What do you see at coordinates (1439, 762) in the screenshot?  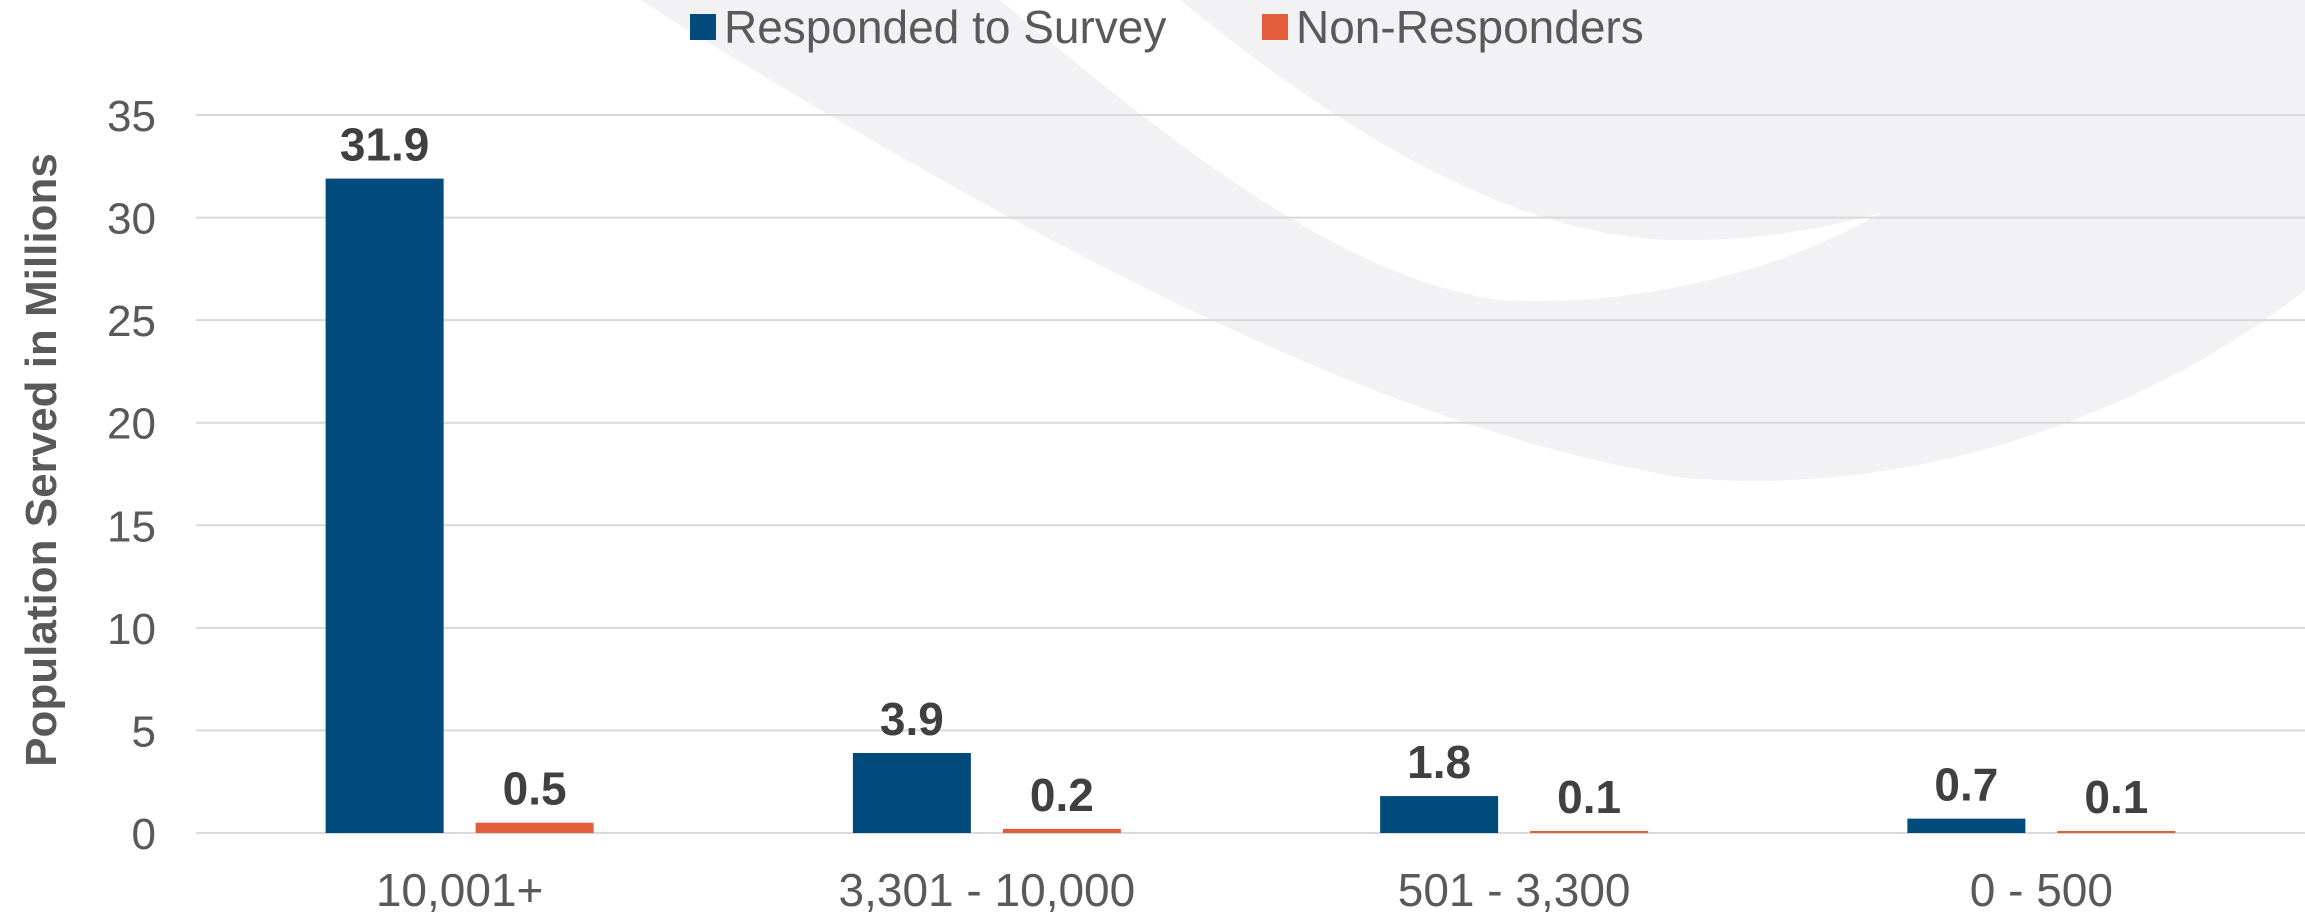 I see `responded-value-label: 1.8` at bounding box center [1439, 762].